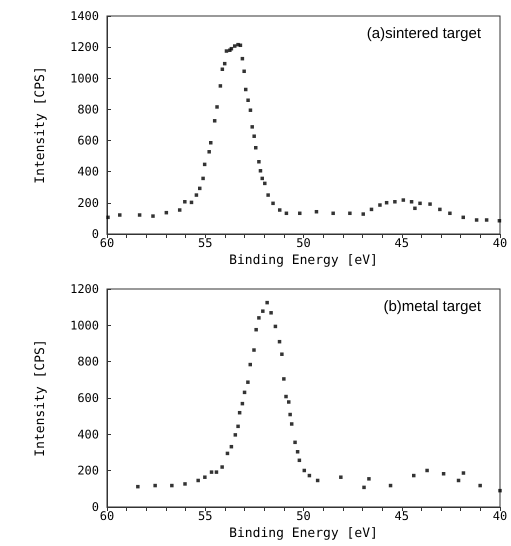  Describe the element at coordinates (432, 306) in the screenshot. I see `annotation: (b)metal target` at that location.